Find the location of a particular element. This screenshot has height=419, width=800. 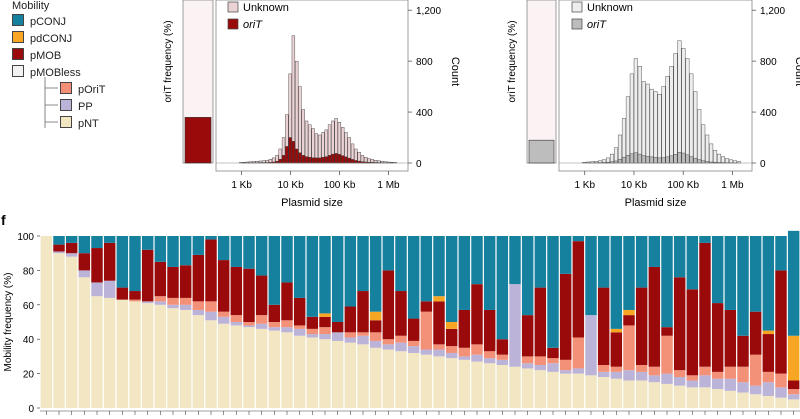

left-summary-ylabel: oriT frequency (%) is located at coordinates (168, 61).